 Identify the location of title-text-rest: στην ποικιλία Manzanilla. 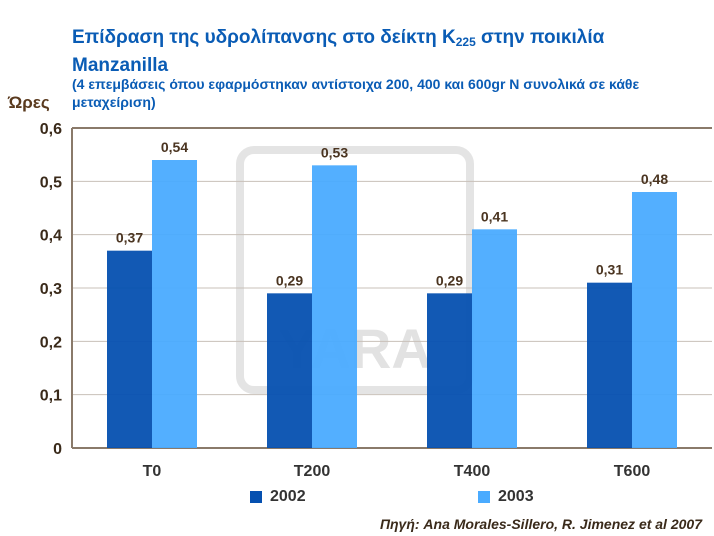
(338, 51).